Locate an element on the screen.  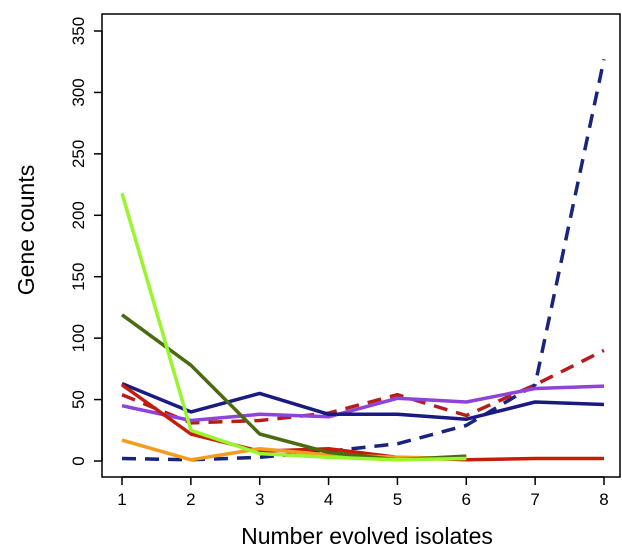
x-tick-label: 5 is located at coordinates (397, 499).